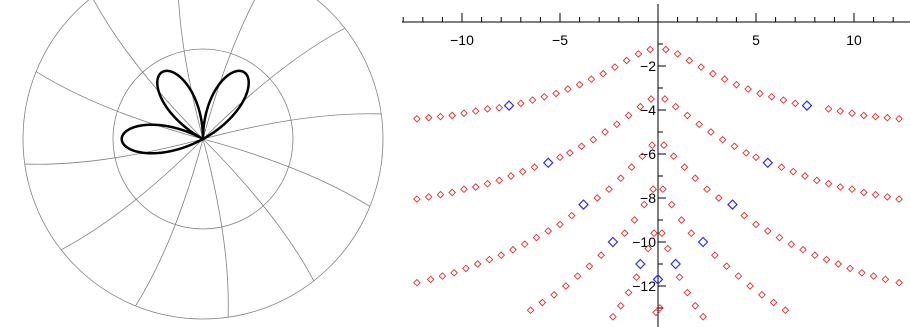  I want to click on polar-curve, so click(185, 112).